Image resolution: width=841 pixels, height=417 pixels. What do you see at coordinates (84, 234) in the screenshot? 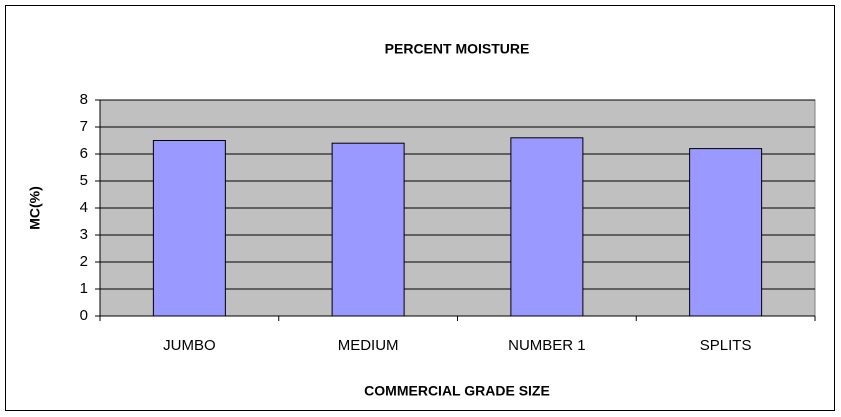
I see `y-tick-label: 3` at bounding box center [84, 234].